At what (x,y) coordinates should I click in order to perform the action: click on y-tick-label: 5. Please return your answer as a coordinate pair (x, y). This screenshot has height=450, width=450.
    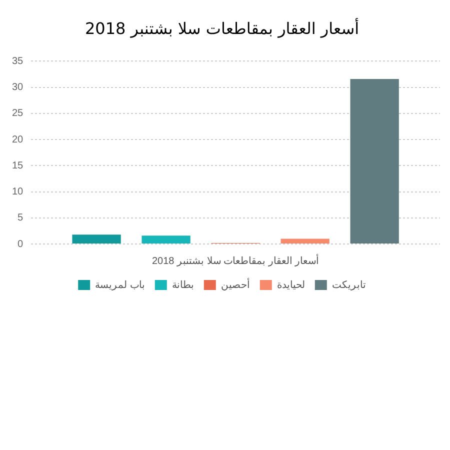
    Looking at the image, I should click on (21, 218).